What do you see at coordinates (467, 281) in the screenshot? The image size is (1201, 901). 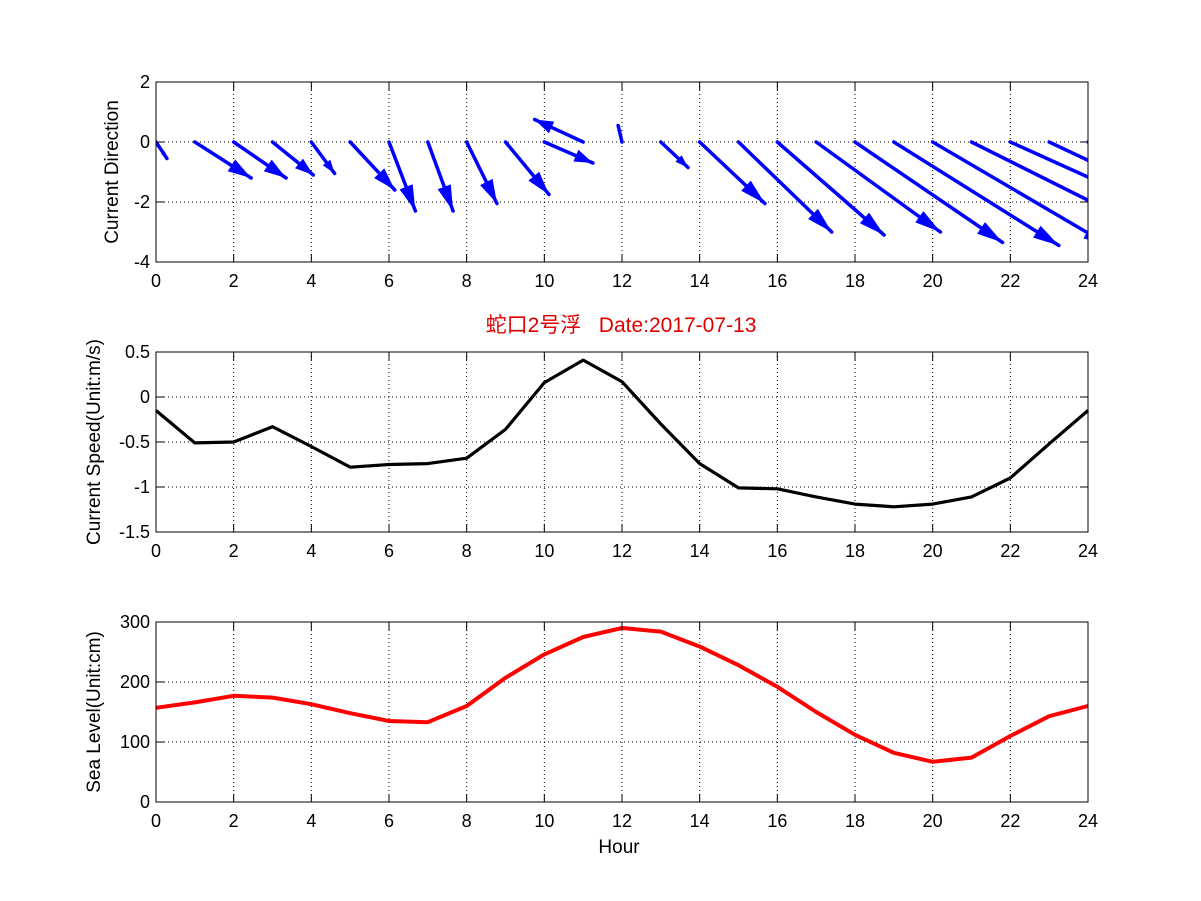 I see `direction-xtick-label: 8` at bounding box center [467, 281].